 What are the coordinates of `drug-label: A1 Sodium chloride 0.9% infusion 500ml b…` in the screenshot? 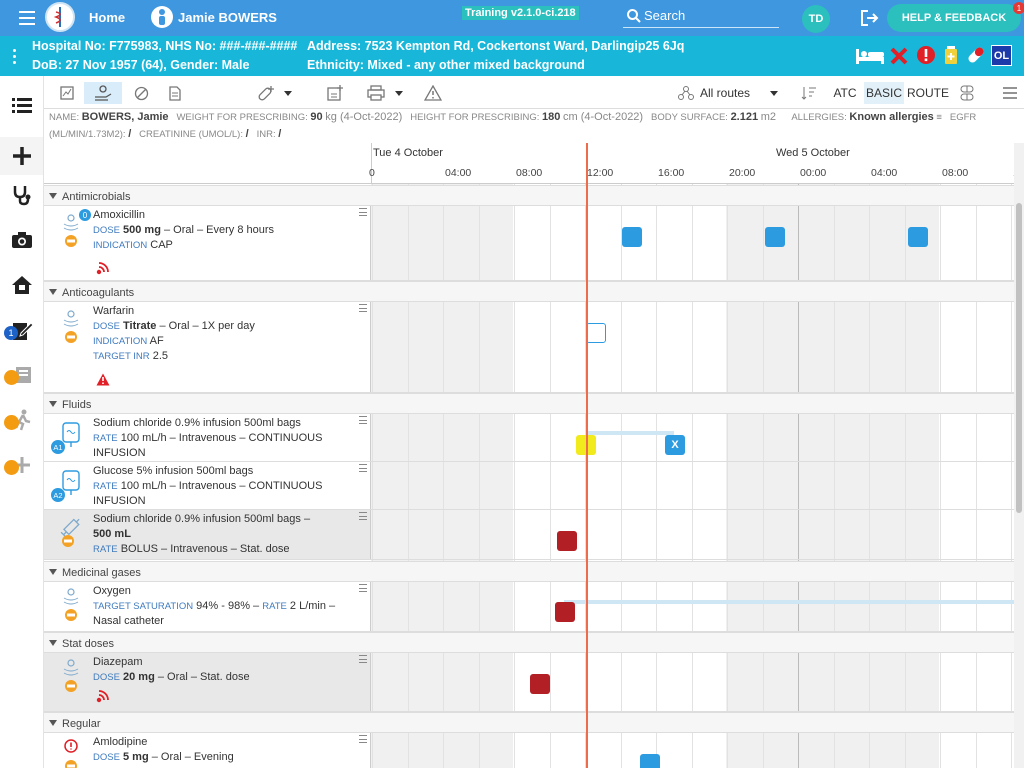 It's located at (207, 437).